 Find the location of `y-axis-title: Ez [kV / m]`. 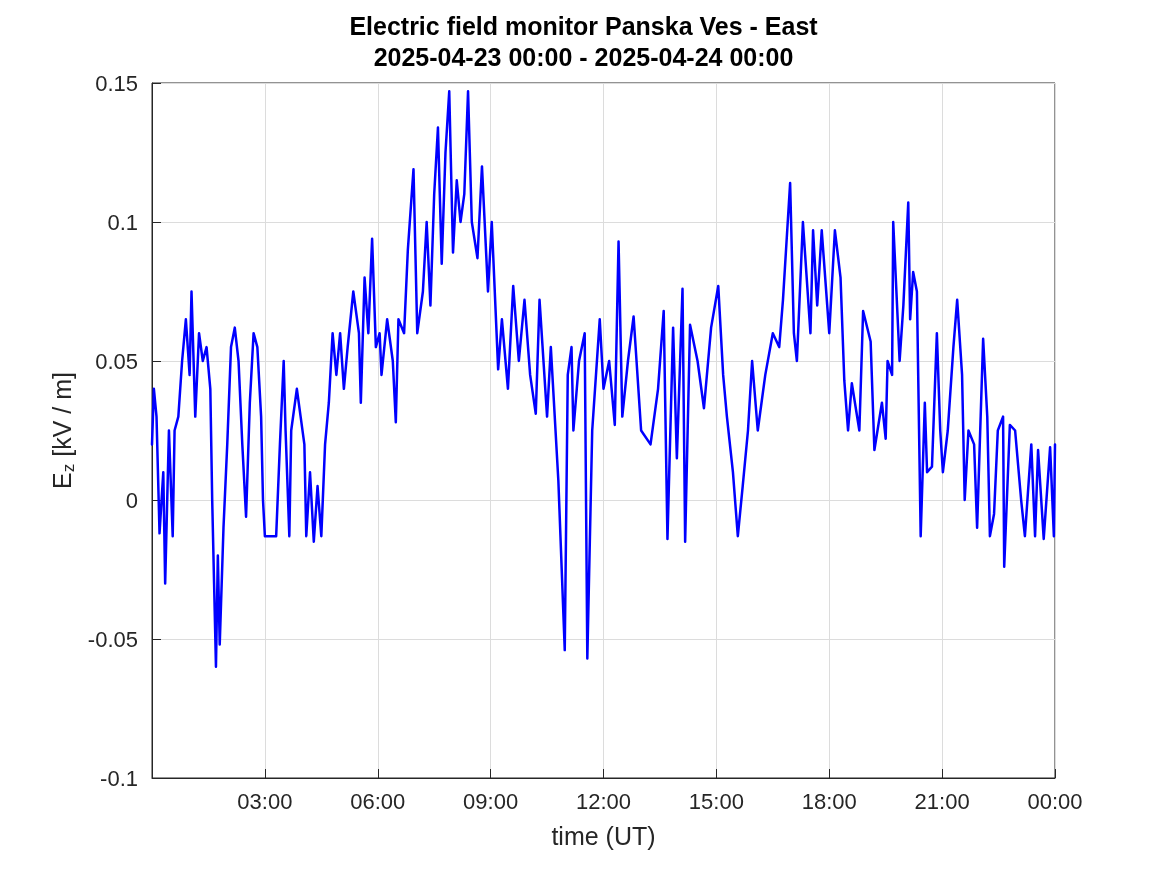

y-axis-title: Ez [kV / m] is located at coordinates (63, 430).